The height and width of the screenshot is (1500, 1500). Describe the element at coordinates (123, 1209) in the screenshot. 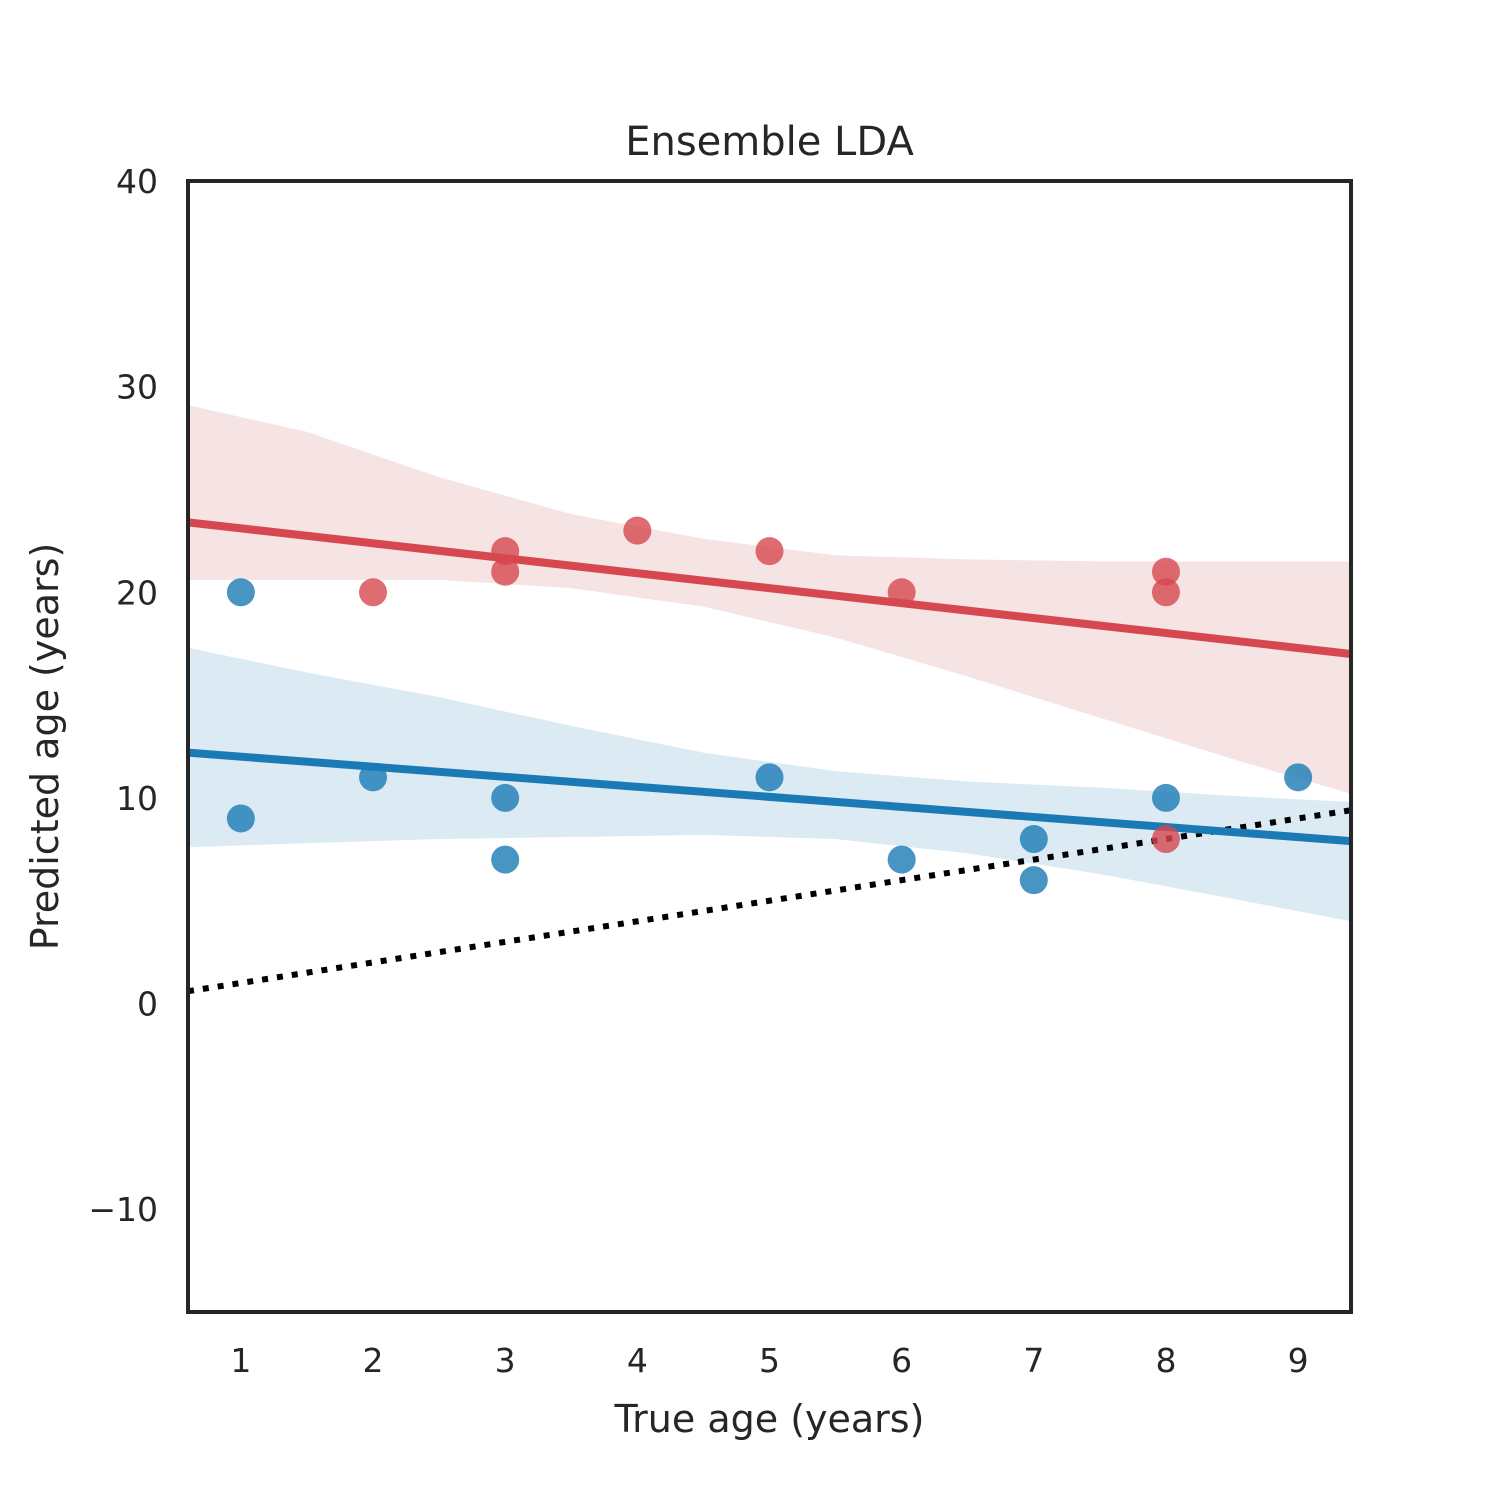

I see `y-tick-label: −10` at that location.